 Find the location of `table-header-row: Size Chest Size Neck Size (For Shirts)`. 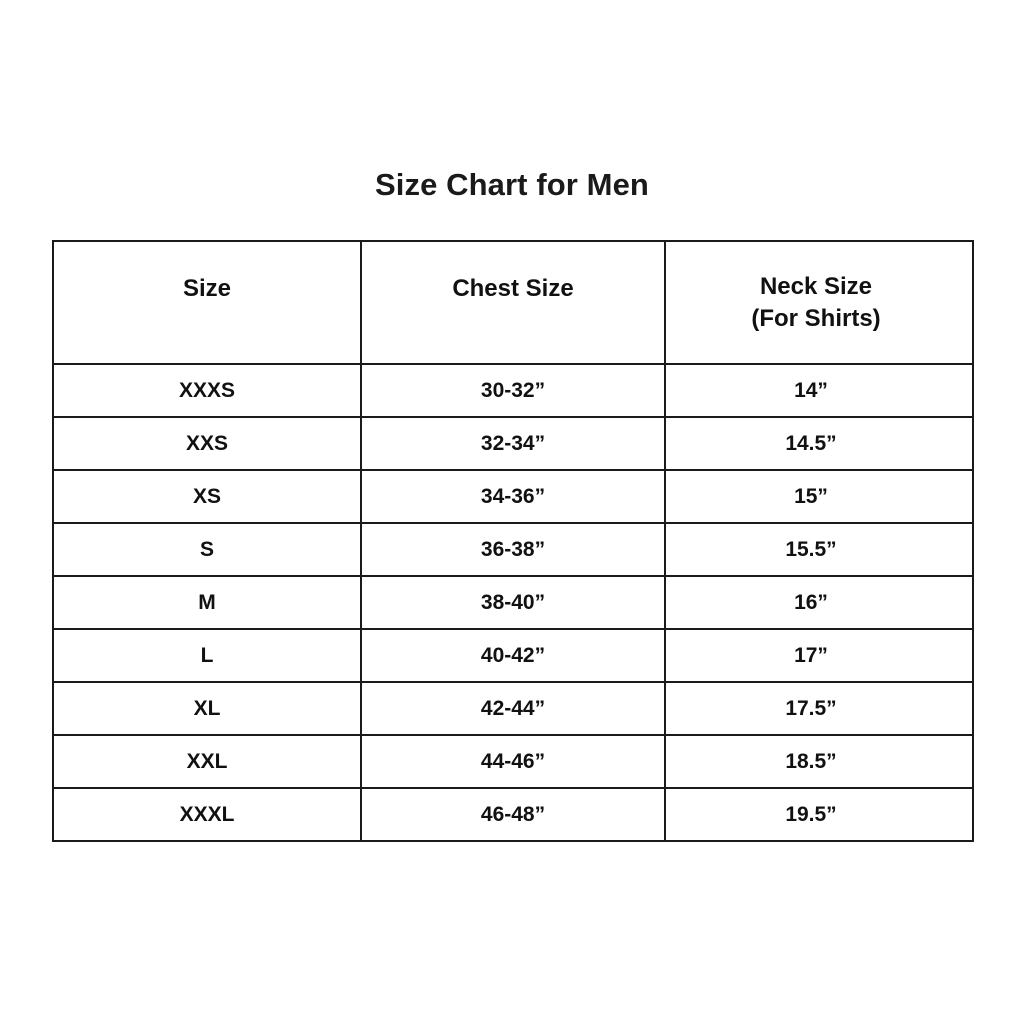

table-header-row: Size Chest Size Neck Size (For Shirts) is located at coordinates (513, 302).